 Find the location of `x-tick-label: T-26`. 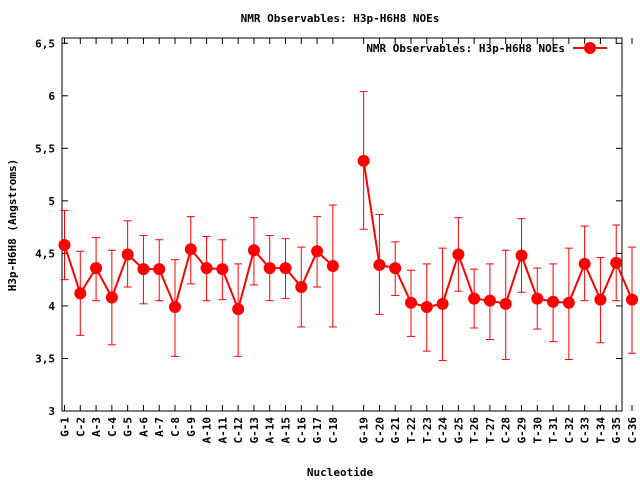

x-tick-label: T-26 is located at coordinates (474, 430).